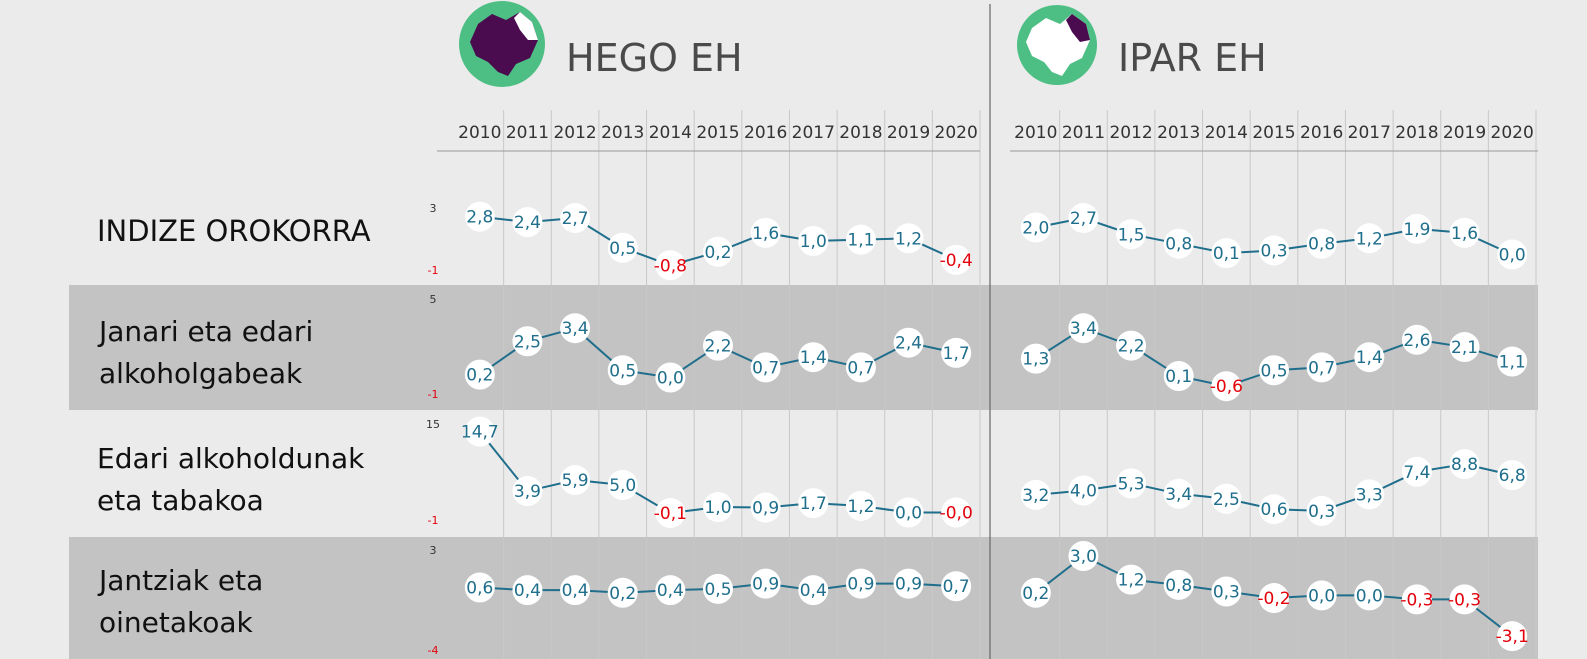 This screenshot has width=1587, height=659. I want to click on row-label: Edari alkoholdunak eta tabakoa, so click(230, 480).